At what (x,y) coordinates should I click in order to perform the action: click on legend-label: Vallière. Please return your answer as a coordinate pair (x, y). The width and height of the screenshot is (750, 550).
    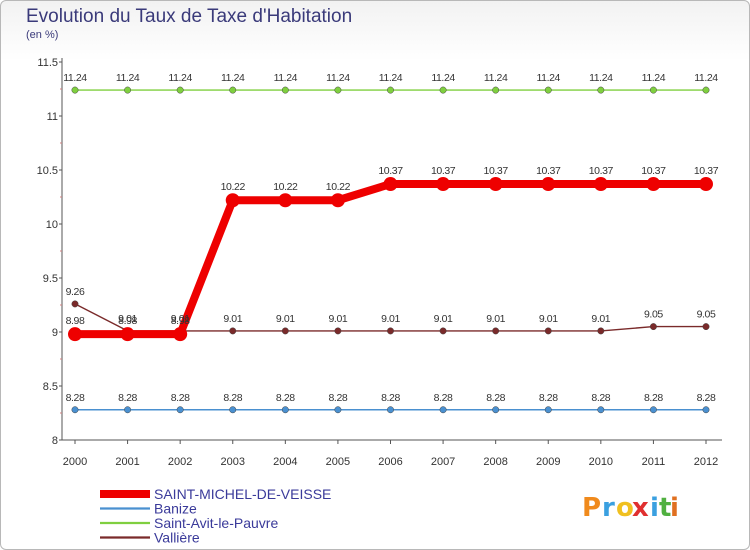
    Looking at the image, I should click on (177, 538).